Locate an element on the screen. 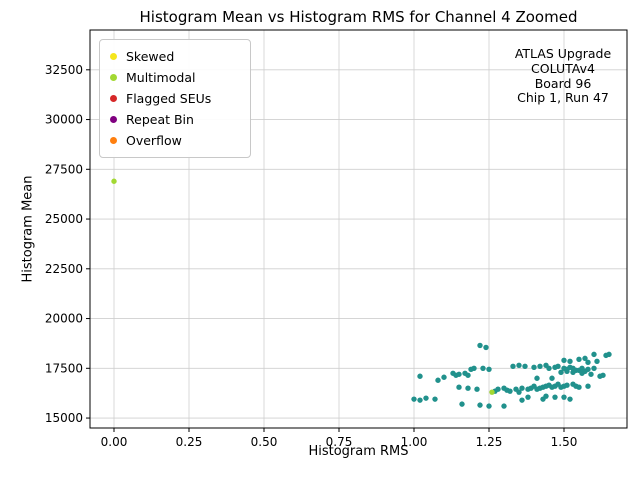 The image size is (640, 480). x-tick-label: 1.50 is located at coordinates (564, 442).